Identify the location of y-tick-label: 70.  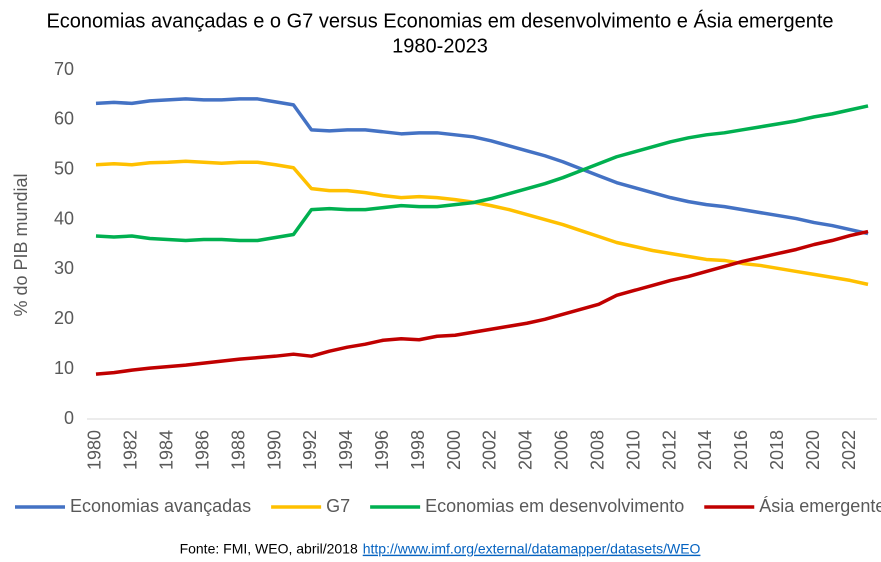
(64, 69).